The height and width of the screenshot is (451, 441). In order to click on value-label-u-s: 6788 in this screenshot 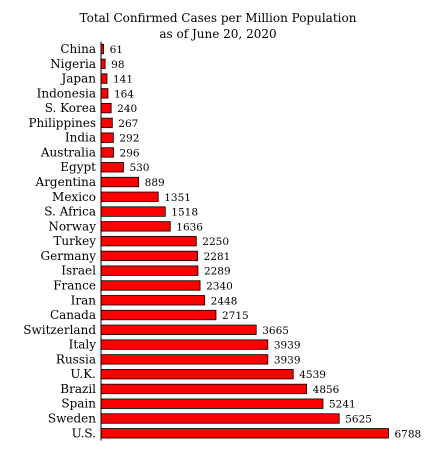, I will do `click(407, 434)`.